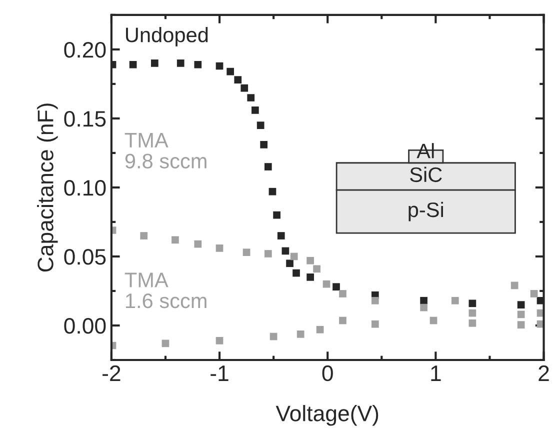  What do you see at coordinates (111, 373) in the screenshot?
I see `x-tick-label: -2` at bounding box center [111, 373].